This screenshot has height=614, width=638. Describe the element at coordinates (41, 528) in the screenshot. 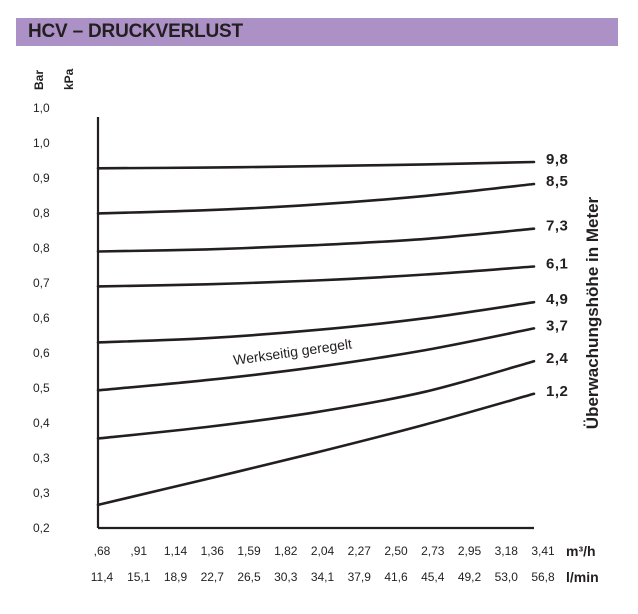

I see `y-tick-label: 0,2` at that location.